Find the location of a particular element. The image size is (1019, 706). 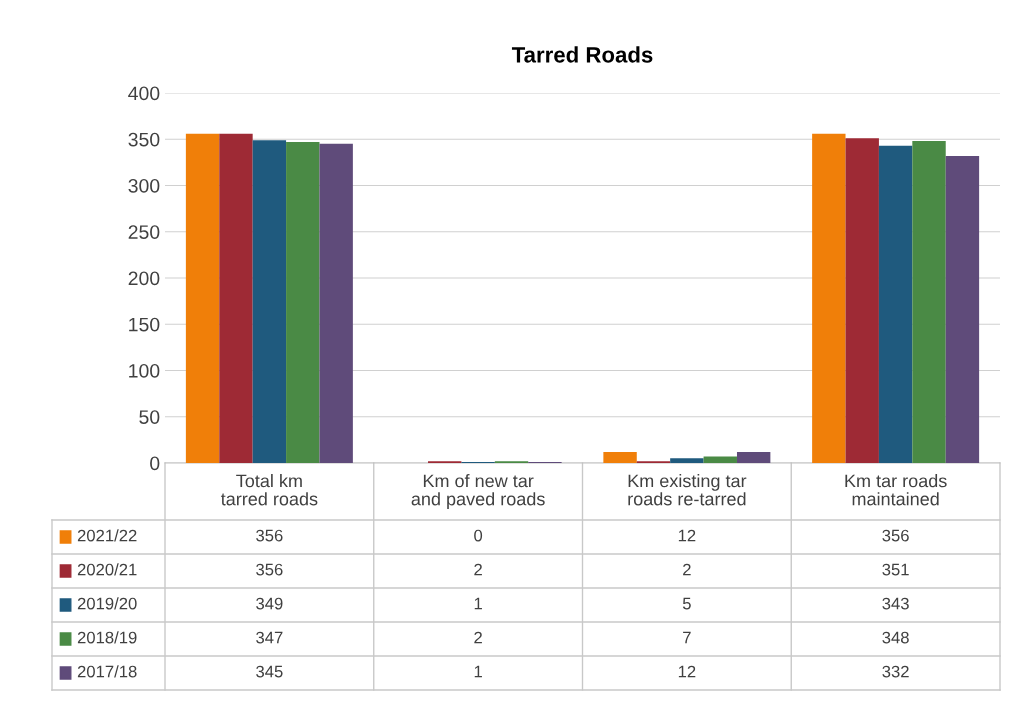

y-tick-label: 400 is located at coordinates (144, 93).